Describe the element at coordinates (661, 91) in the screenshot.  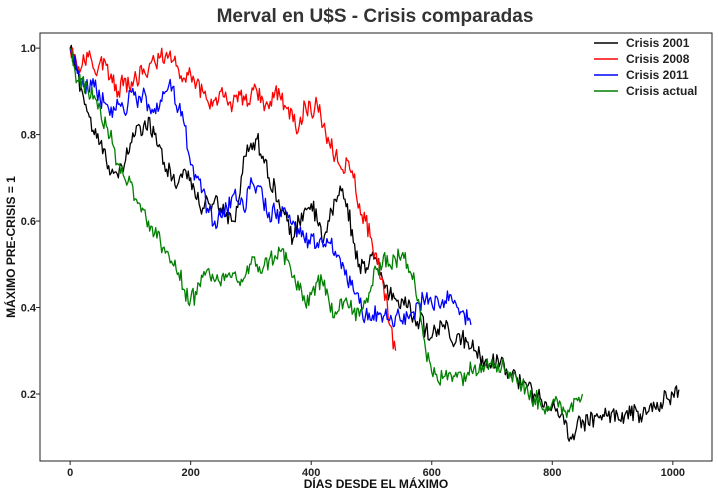
I see `legend-label-crisis-actual: Crisis actual` at that location.